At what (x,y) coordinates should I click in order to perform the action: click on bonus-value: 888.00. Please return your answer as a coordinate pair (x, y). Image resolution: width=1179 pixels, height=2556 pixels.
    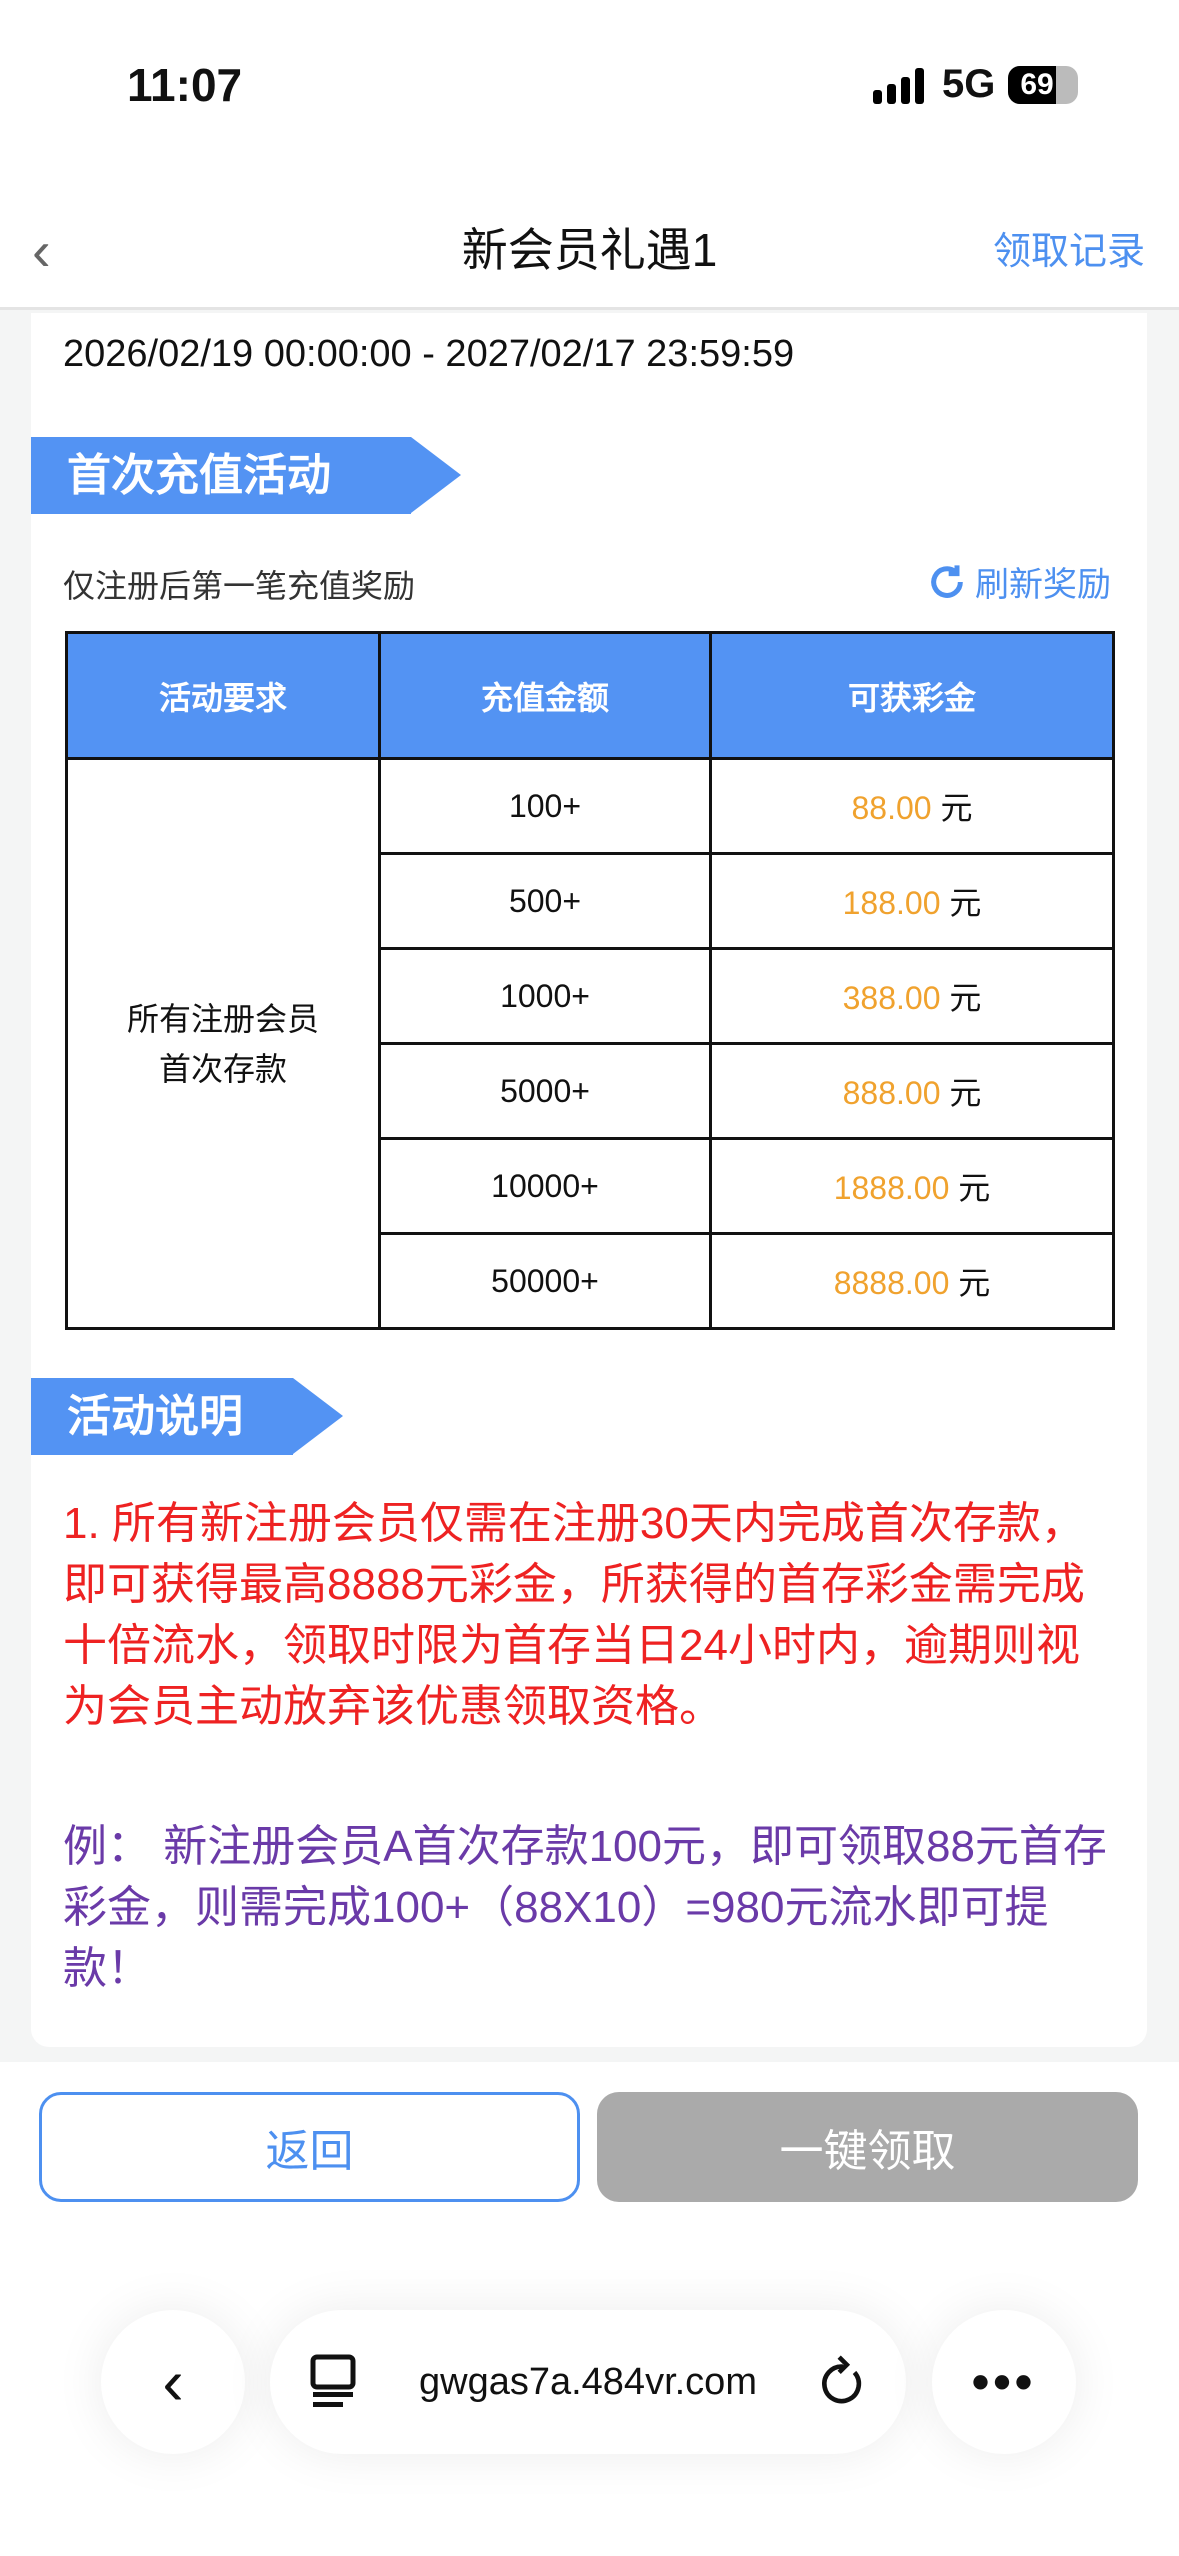
    Looking at the image, I should click on (891, 1093).